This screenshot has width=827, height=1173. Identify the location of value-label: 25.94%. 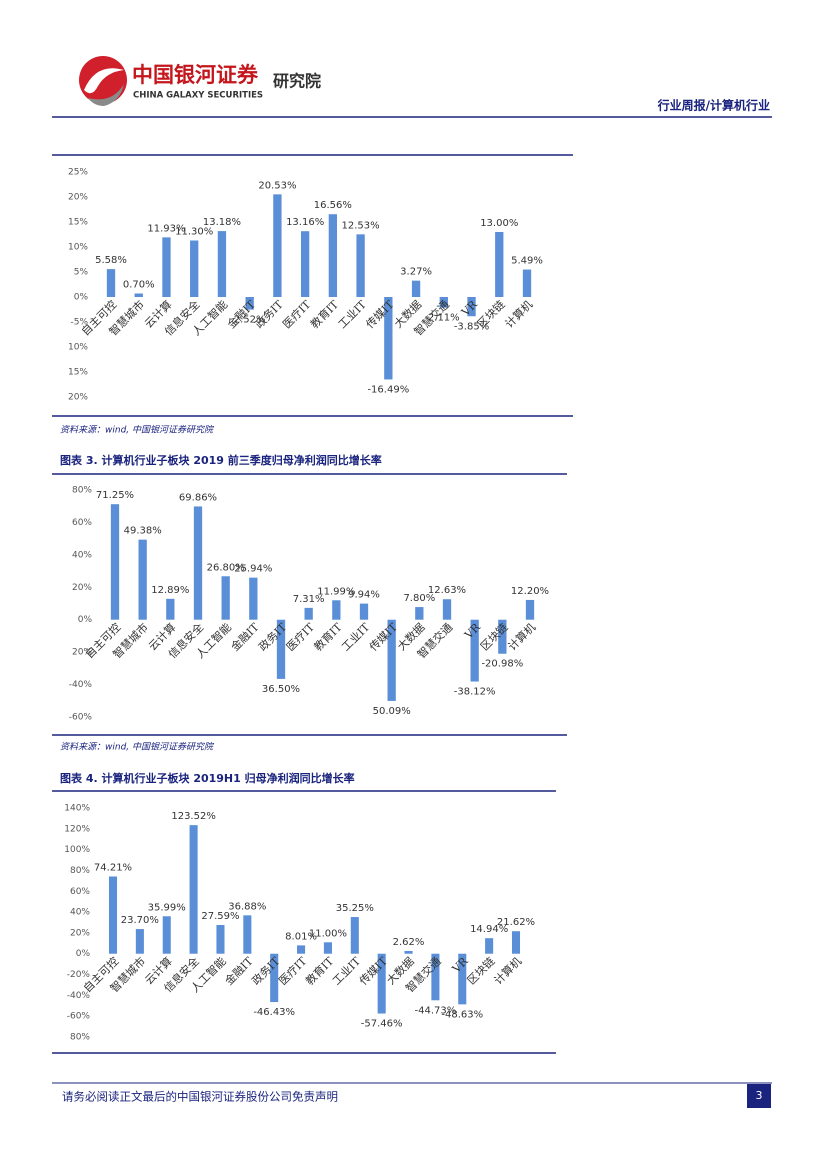
(253, 569).